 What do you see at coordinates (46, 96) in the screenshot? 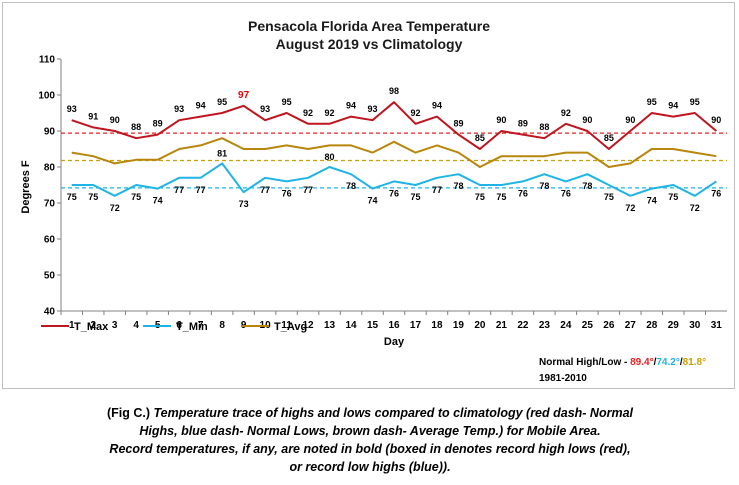
I see `y-tick-label: 100` at bounding box center [46, 96].